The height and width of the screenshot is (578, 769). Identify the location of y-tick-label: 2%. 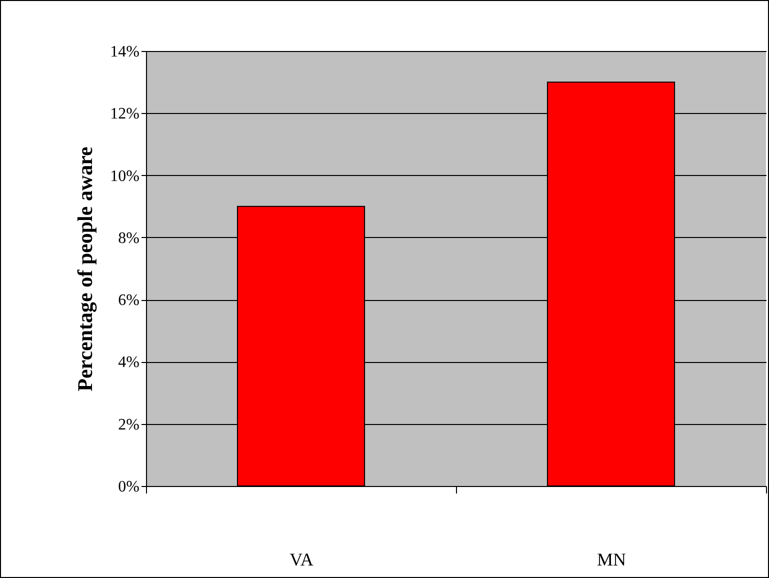
(129, 425).